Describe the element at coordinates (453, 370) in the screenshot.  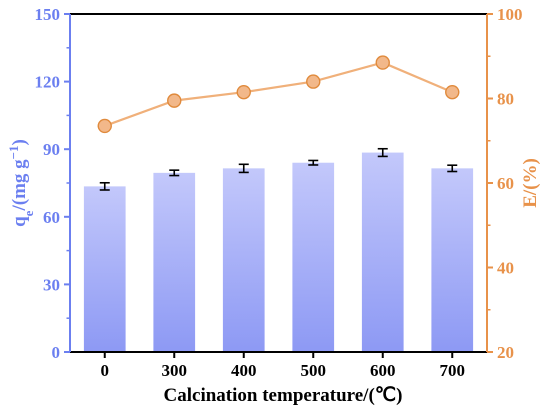
I see `x-tick-label: 700` at that location.